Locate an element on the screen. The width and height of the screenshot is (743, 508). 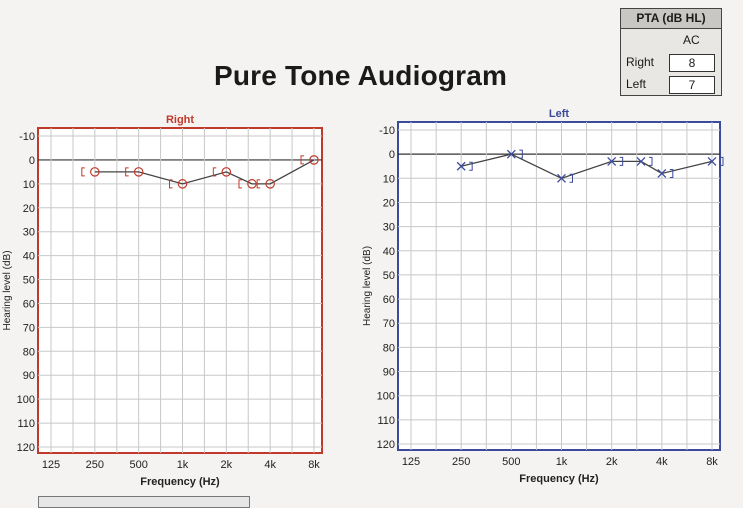
right-series-line is located at coordinates (204, 172).